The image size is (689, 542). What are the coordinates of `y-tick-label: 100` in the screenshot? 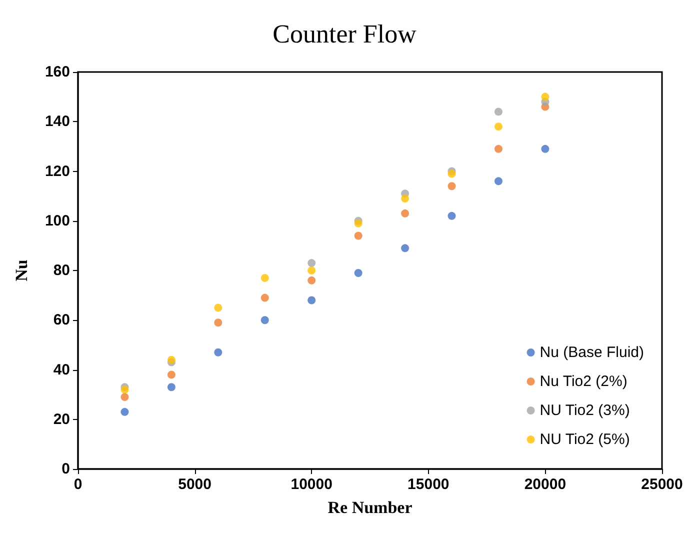 It's located at (57, 221).